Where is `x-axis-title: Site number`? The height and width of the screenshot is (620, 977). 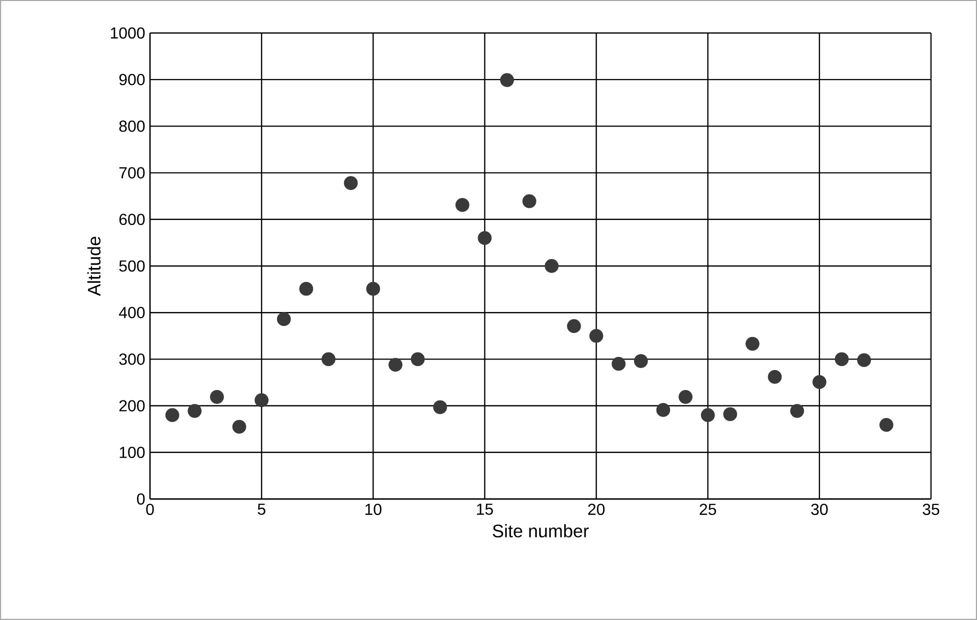 x-axis-title: Site number is located at coordinates (540, 531).